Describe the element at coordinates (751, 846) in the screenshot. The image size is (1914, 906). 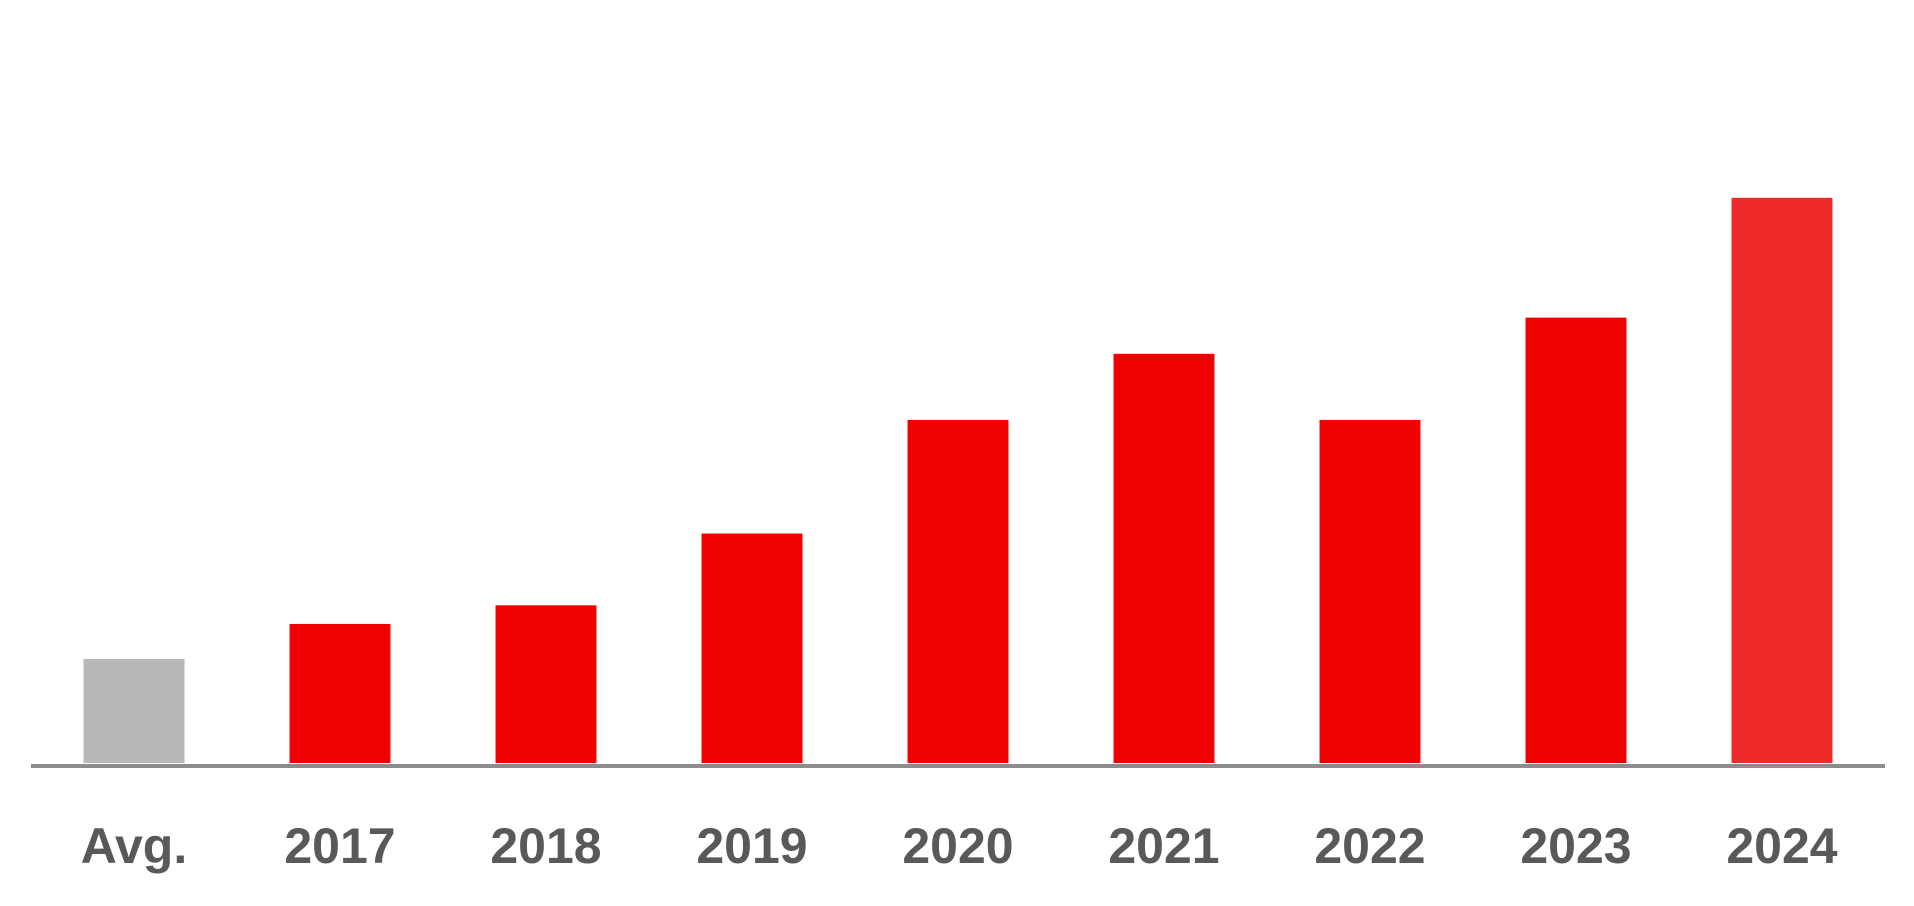
I see `x-tick-label: 2019` at that location.